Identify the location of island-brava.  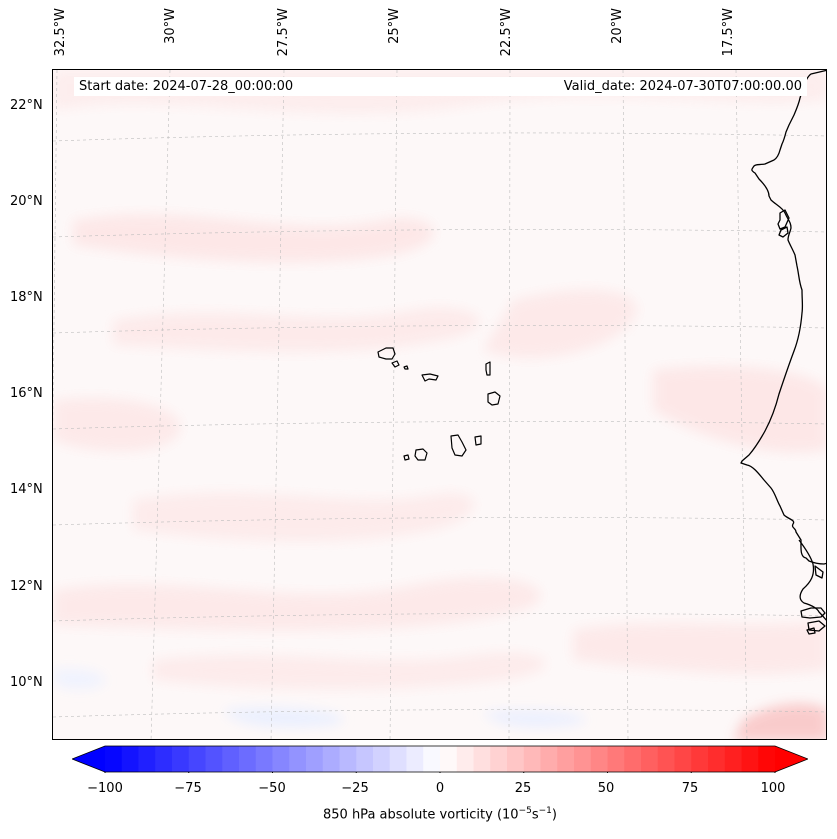
(406, 457).